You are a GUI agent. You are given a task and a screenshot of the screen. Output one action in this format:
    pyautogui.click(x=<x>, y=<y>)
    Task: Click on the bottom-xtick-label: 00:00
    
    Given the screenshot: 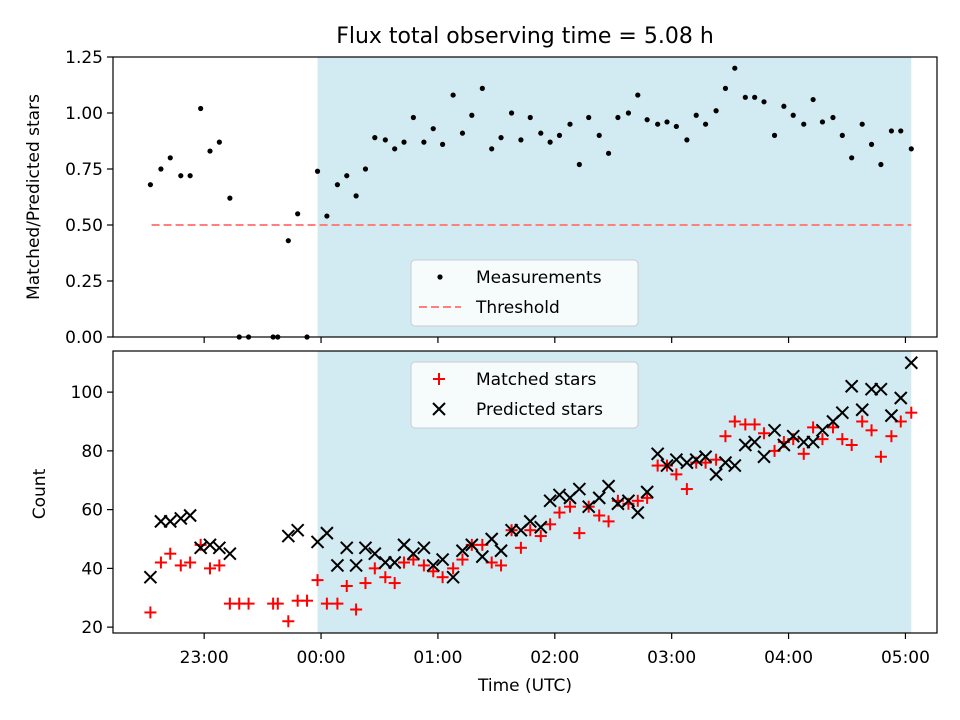 What is the action you would take?
    pyautogui.click(x=321, y=658)
    